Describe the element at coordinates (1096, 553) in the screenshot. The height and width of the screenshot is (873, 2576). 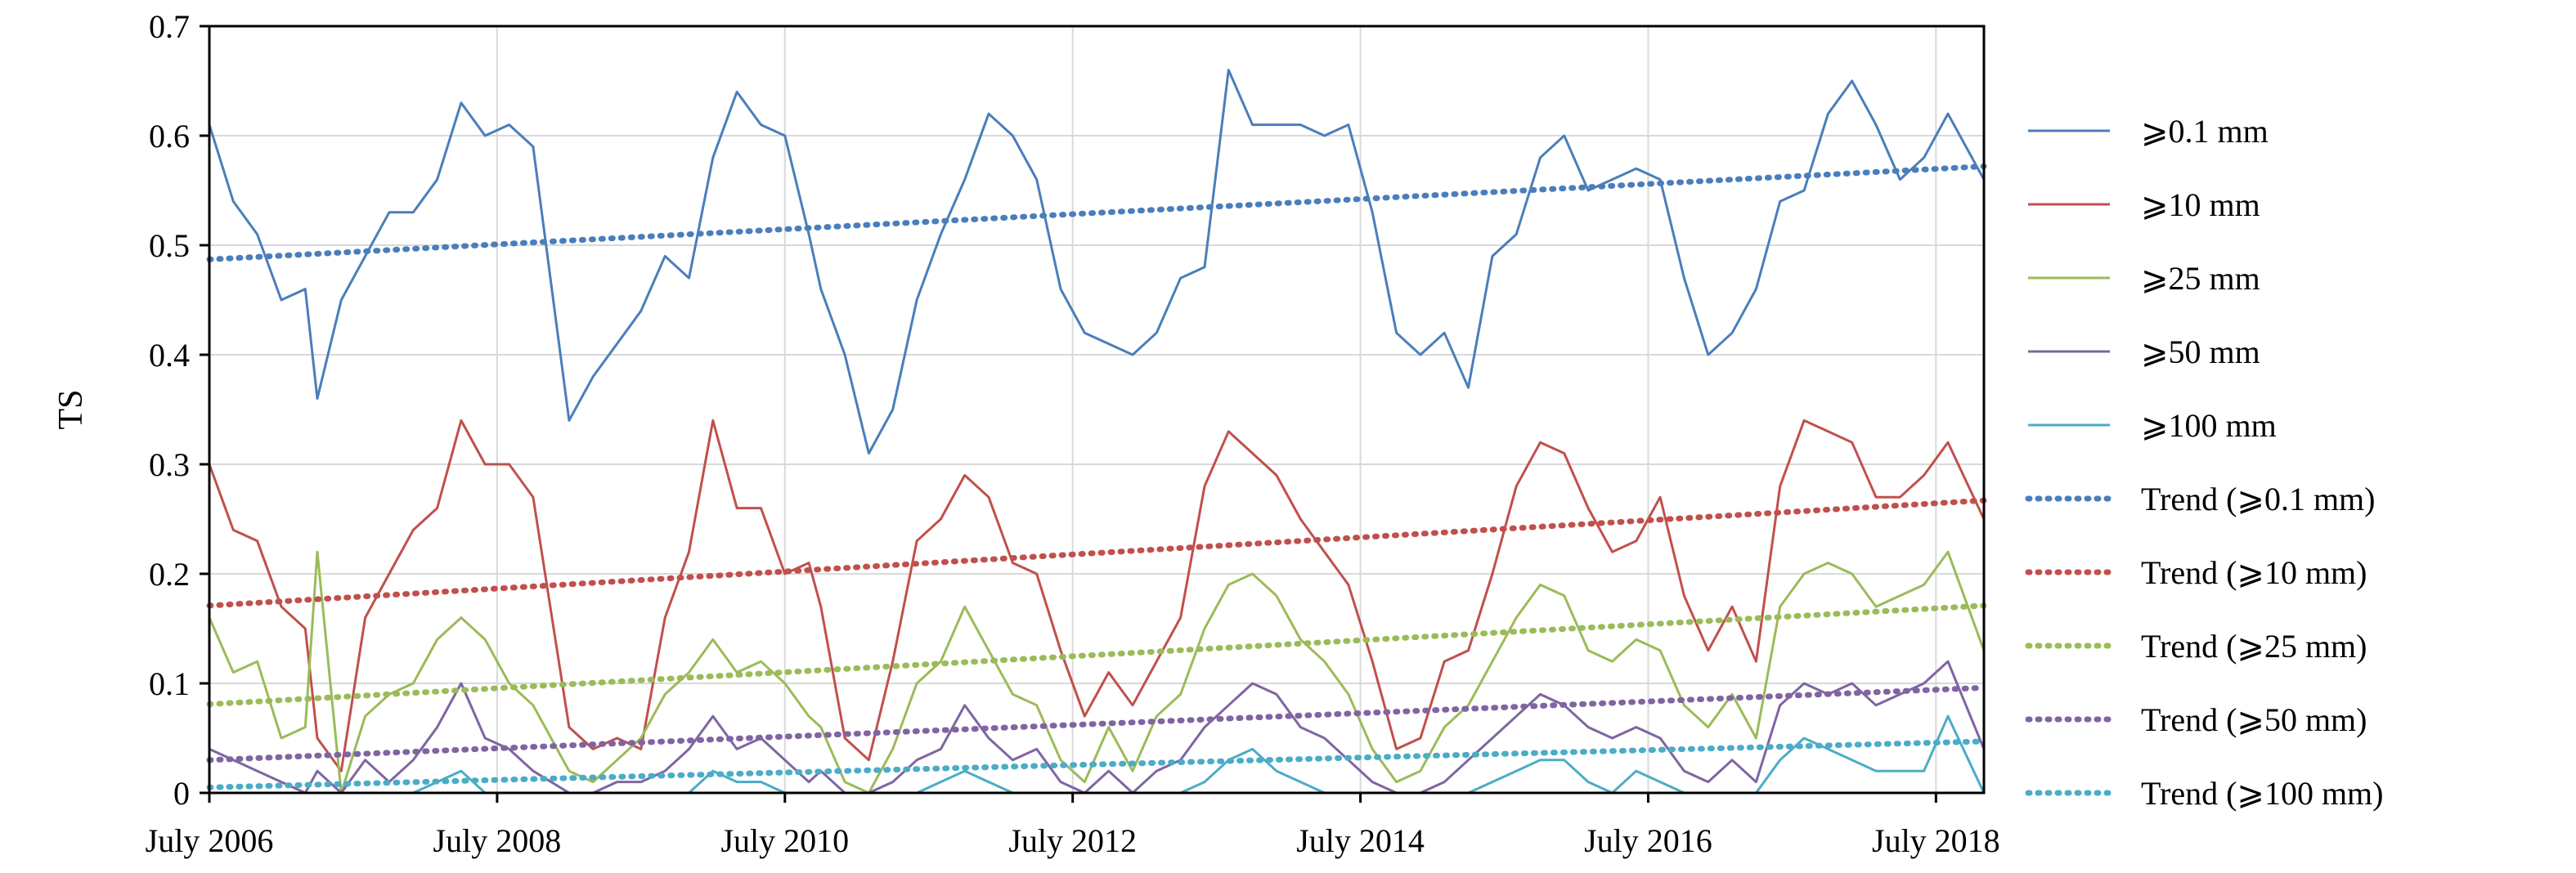
I see `series-line-trend-ge-10-mm` at that location.